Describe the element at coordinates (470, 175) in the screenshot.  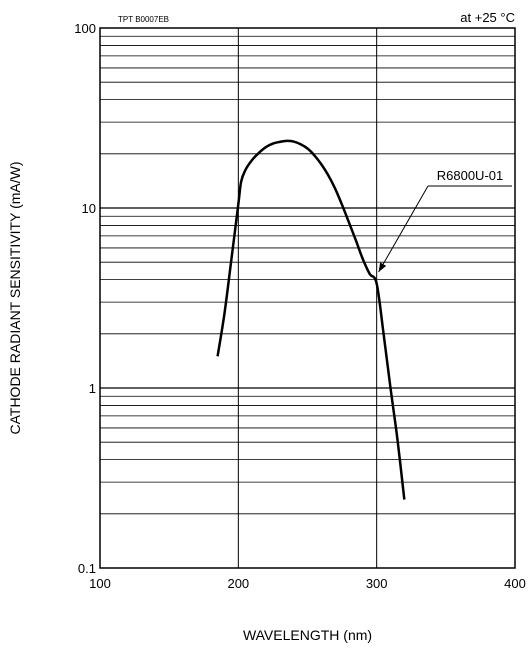
I see `series-label-r6800u-01: R6800U-01` at that location.